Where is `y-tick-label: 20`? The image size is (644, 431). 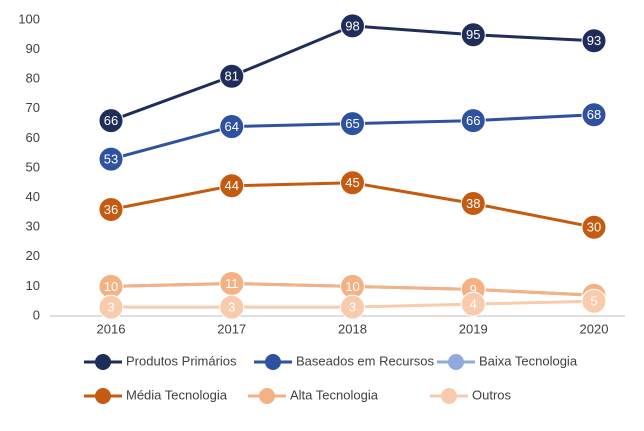 y-tick-label: 20 is located at coordinates (33, 255).